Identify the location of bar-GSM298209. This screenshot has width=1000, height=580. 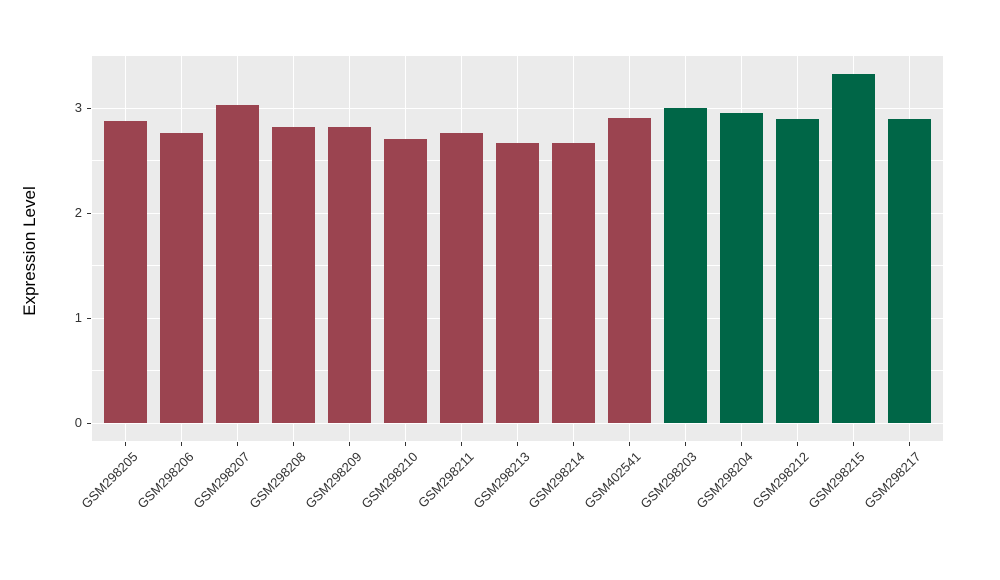
(350, 275).